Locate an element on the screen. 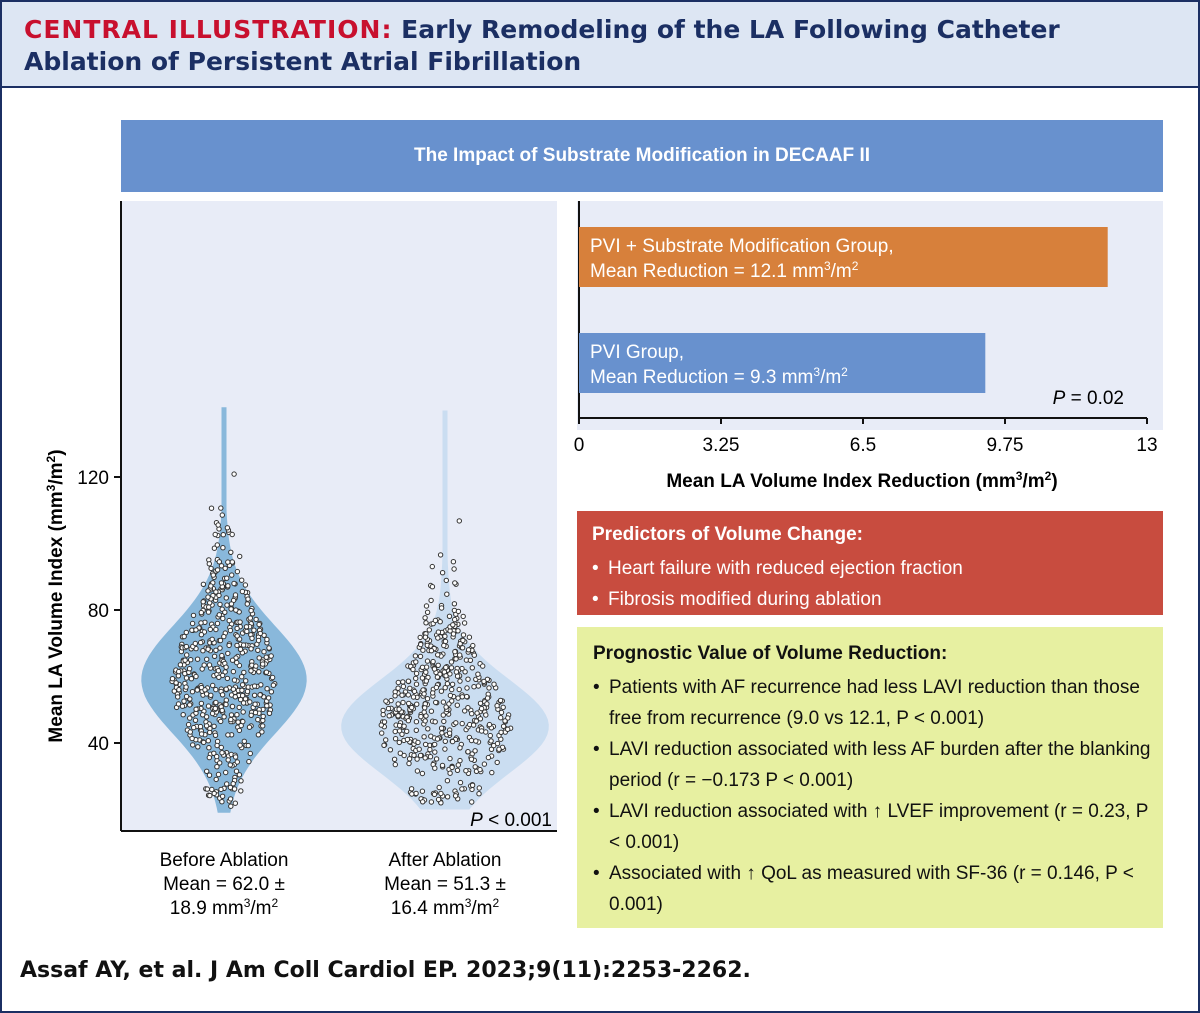 The image size is (1200, 1013). group-caption: 18.9 mm3/m2 is located at coordinates (224, 907).